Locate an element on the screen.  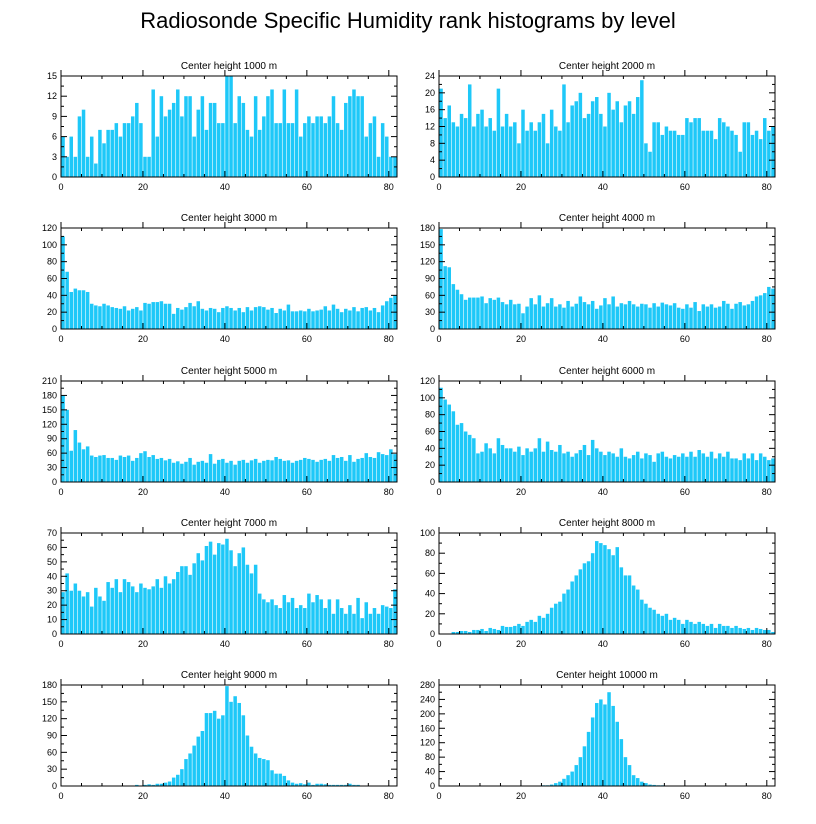
y-tick-label: 24 is located at coordinates (430, 76).